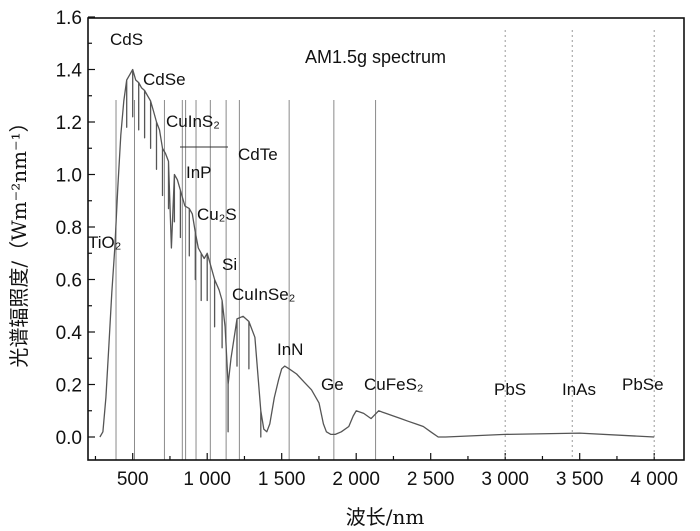  Describe the element at coordinates (69, 176) in the screenshot. I see `y-tick-label: 1.0` at that location.